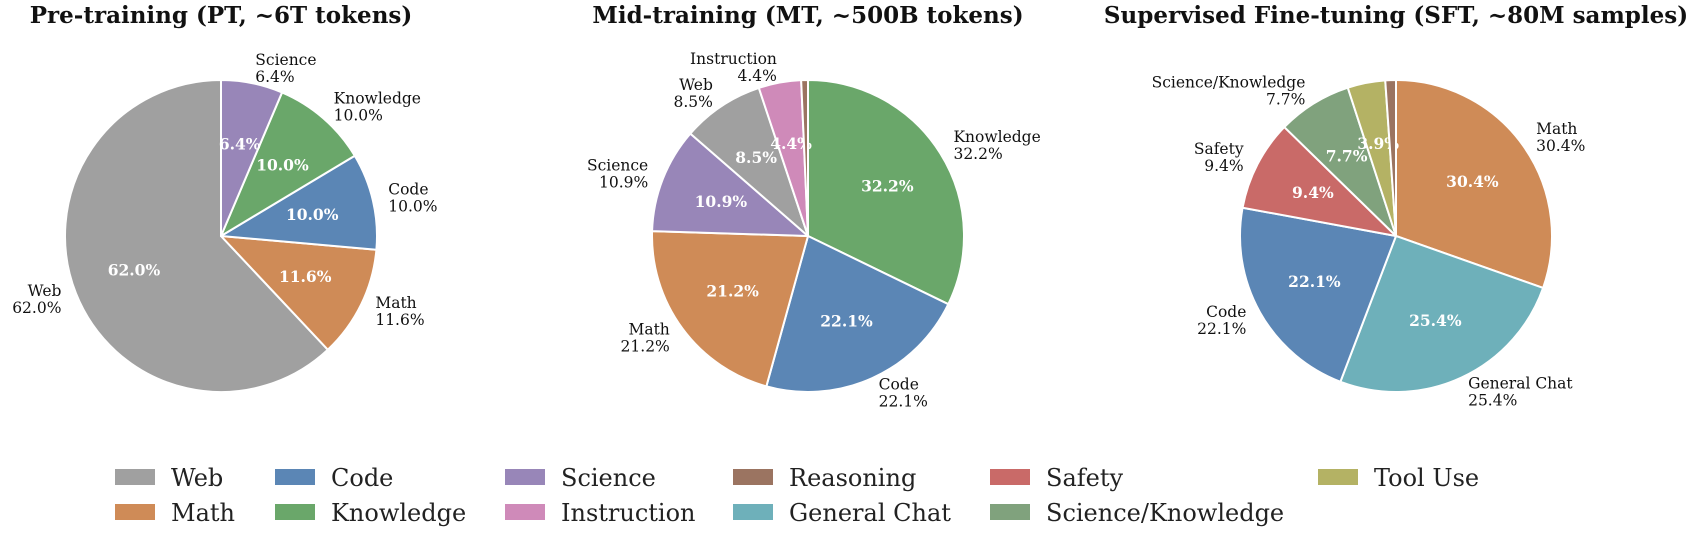  Describe the element at coordinates (753, 512) in the screenshot. I see `legend-swatch-general-chat` at that location.